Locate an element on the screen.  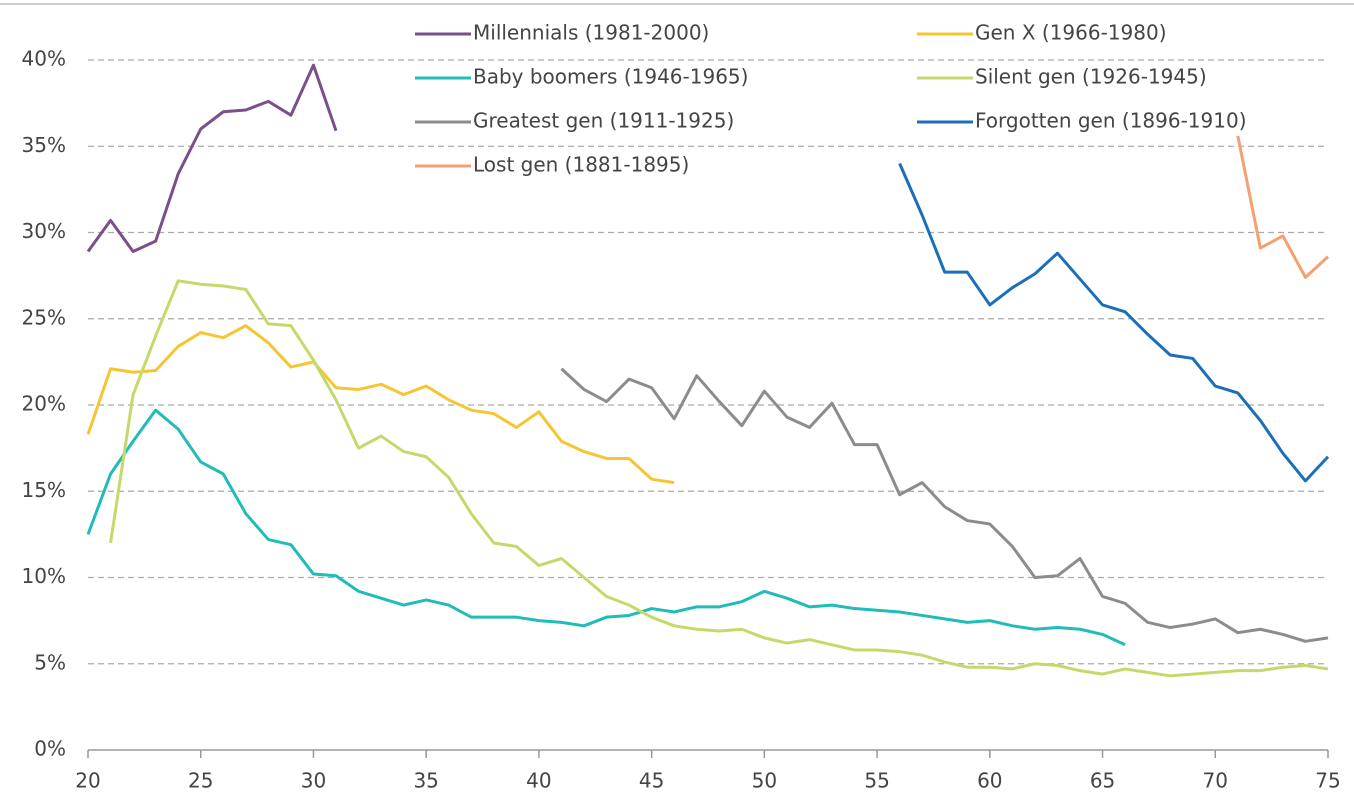
y-tick-label: 10% is located at coordinates (44, 576).